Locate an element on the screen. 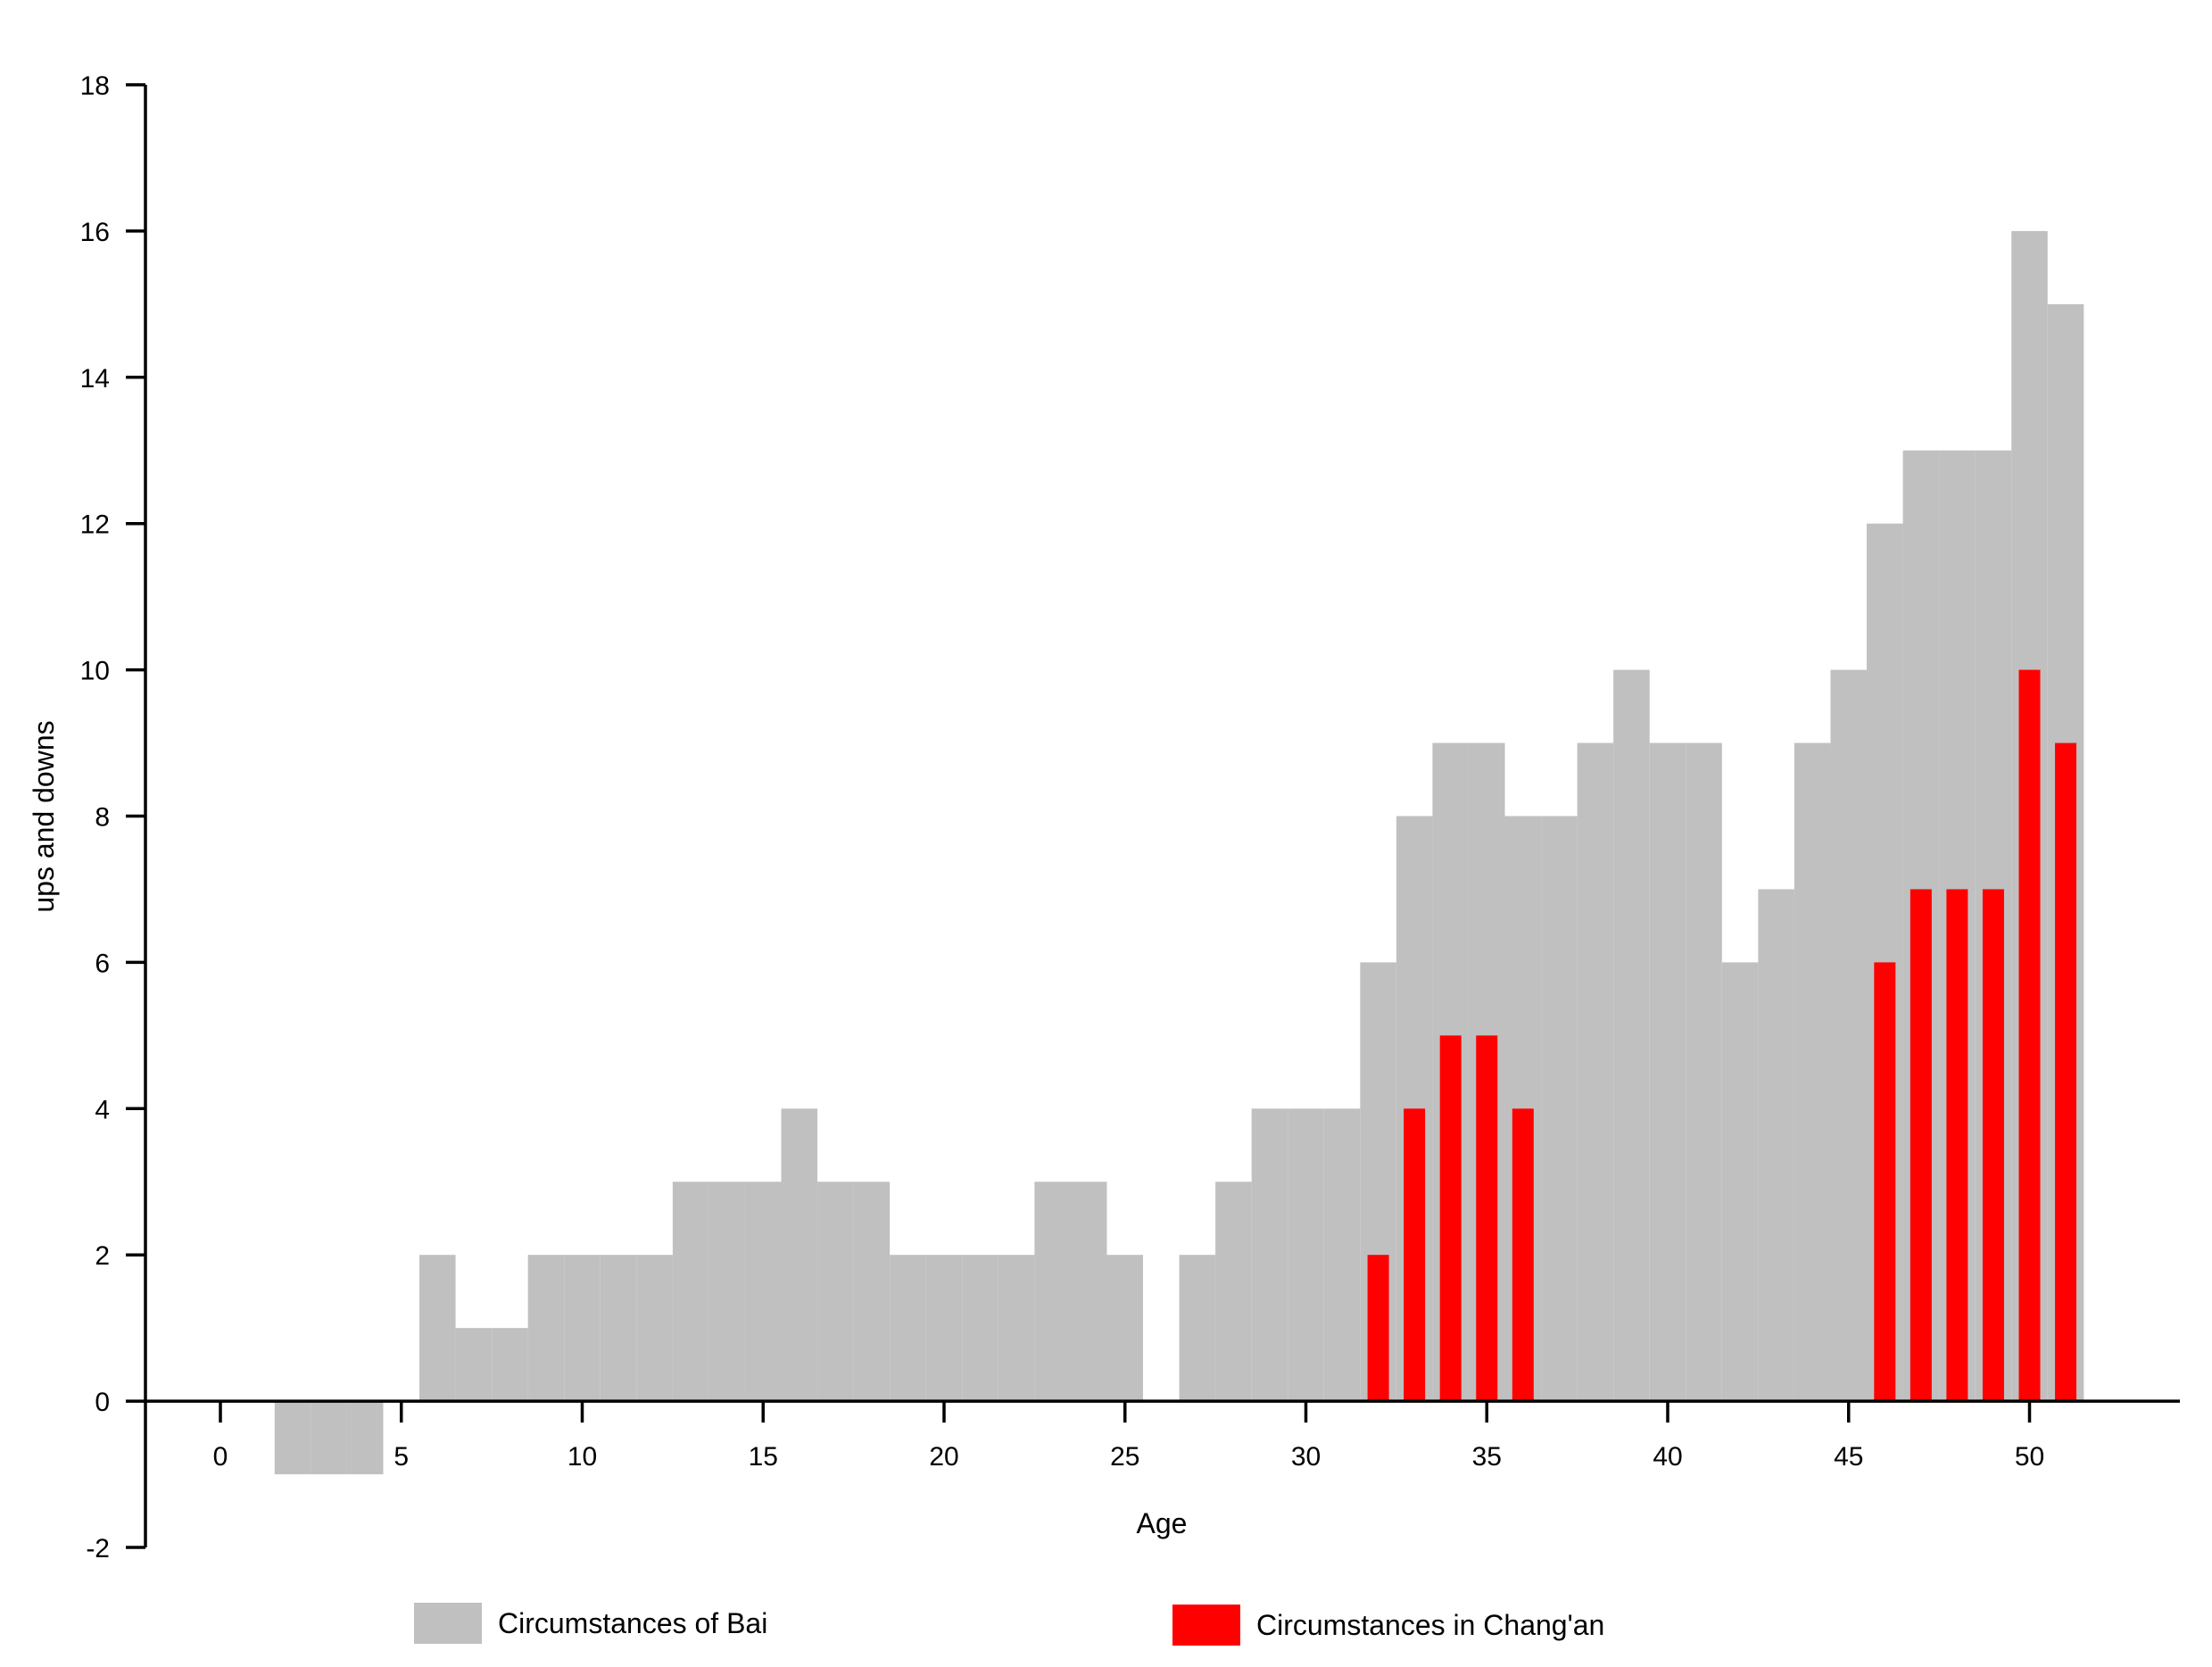 This screenshot has width=2212, height=1667. y-tick-label: 2 is located at coordinates (102, 1256).